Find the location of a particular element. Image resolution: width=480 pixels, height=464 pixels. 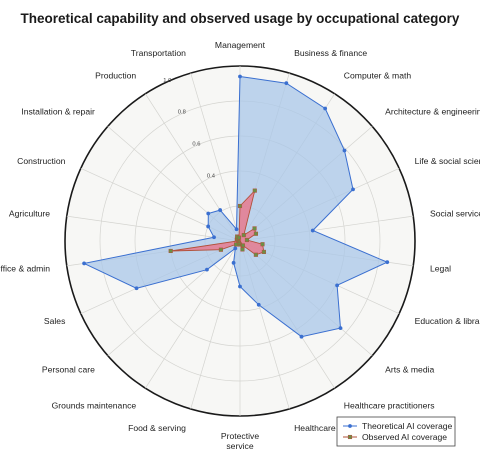

series-observed-ai-coverage is located at coordinates (217, 222).